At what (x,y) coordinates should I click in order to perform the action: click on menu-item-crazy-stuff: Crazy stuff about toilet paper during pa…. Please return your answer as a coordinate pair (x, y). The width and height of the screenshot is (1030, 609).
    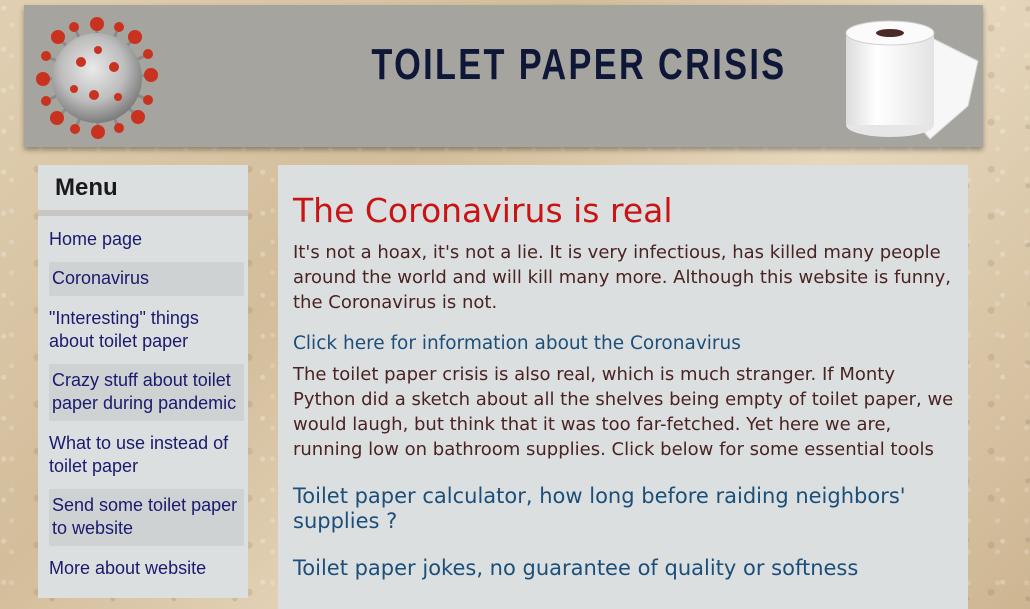
    Looking at the image, I should click on (146, 392).